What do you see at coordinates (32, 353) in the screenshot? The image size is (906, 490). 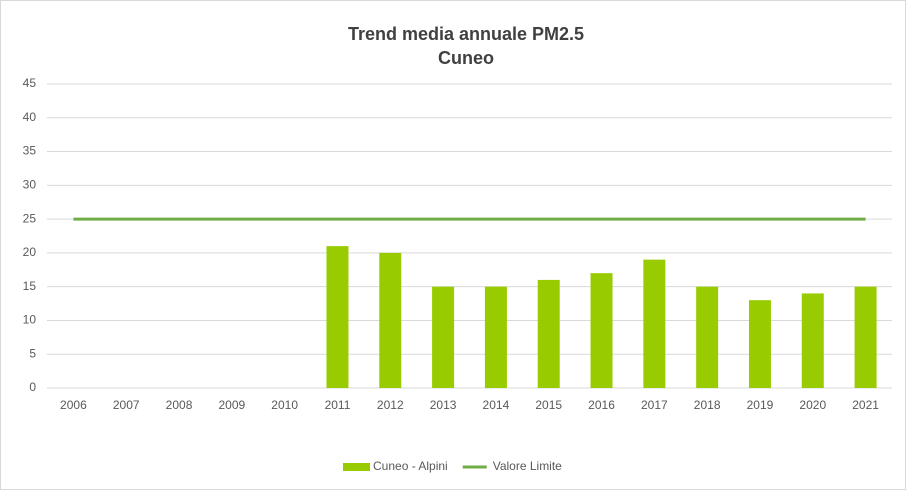 I see `y-tick-label: 5` at bounding box center [32, 353].